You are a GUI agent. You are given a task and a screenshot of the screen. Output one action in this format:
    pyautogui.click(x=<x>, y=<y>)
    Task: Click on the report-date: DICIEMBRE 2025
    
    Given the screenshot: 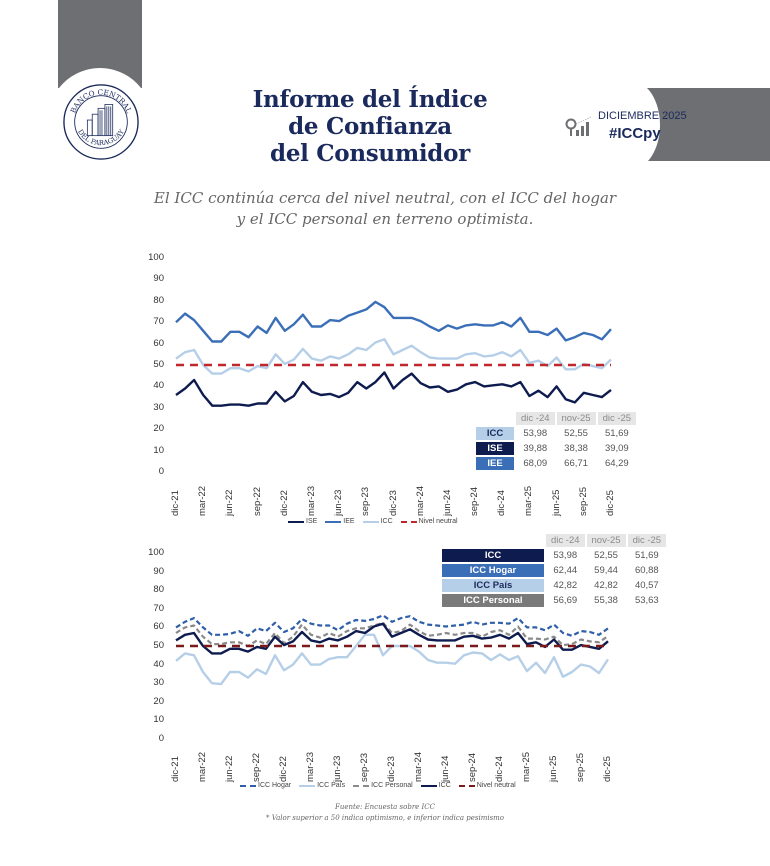 What is the action you would take?
    pyautogui.click(x=642, y=116)
    